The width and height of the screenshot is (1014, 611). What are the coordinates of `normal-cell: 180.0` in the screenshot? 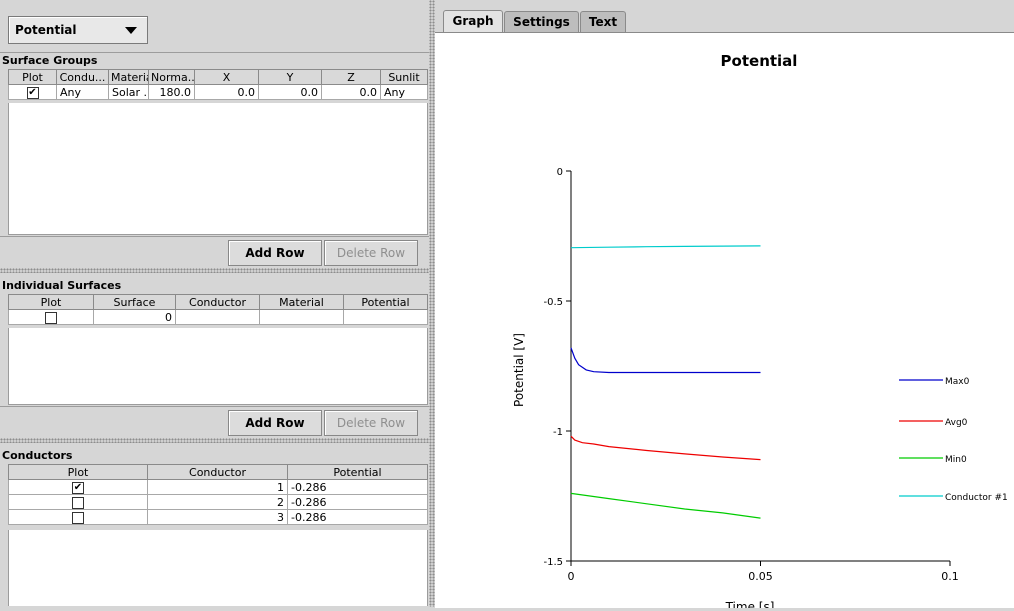 It's located at (171, 92).